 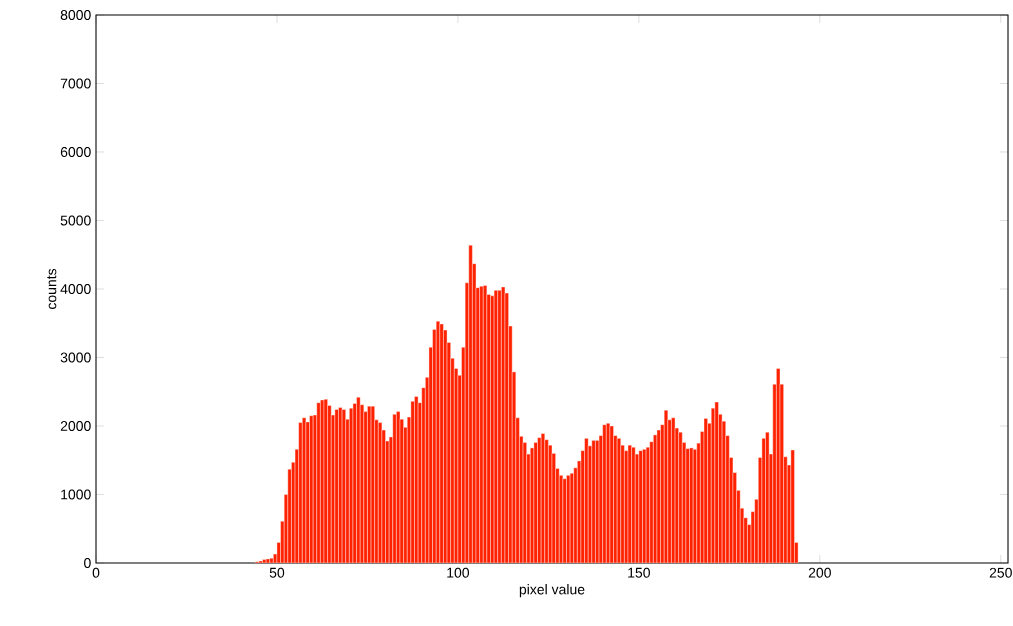 What do you see at coordinates (76, 494) in the screenshot?
I see `y-tick-label: 1000` at bounding box center [76, 494].